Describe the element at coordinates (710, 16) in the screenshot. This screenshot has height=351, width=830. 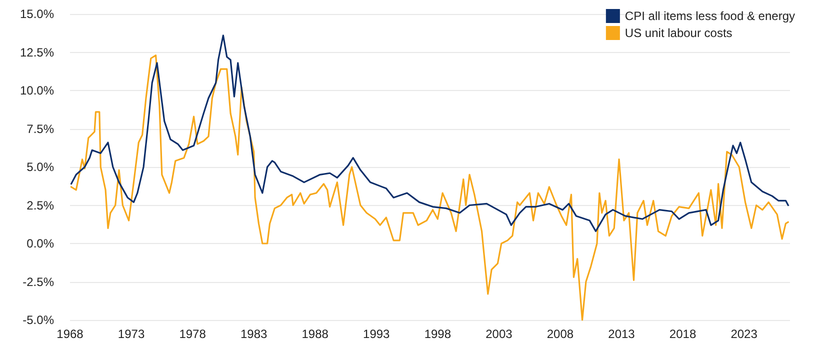
I see `legend-label: CPI all items less food & energy` at that location.